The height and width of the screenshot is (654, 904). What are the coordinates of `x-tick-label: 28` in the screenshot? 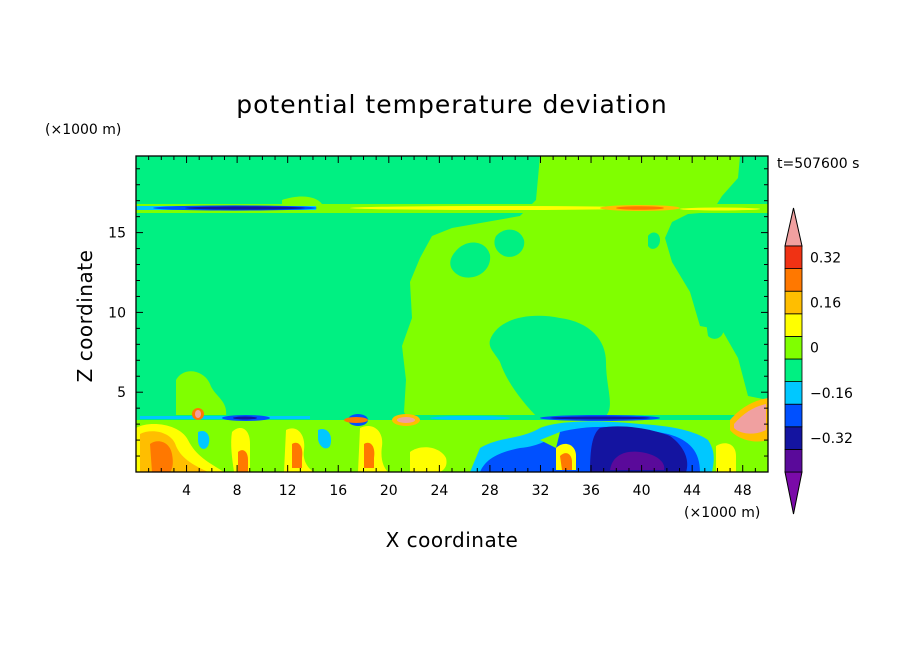 It's located at (490, 491).